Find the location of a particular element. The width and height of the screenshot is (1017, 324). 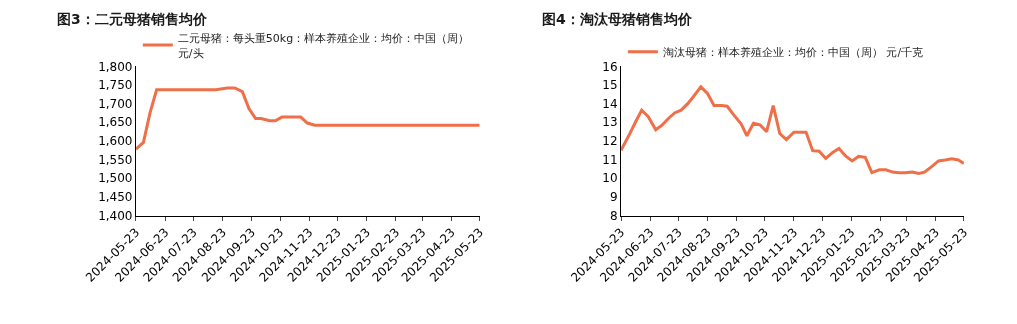

y-tick-label: 1,400 is located at coordinates (115, 215).